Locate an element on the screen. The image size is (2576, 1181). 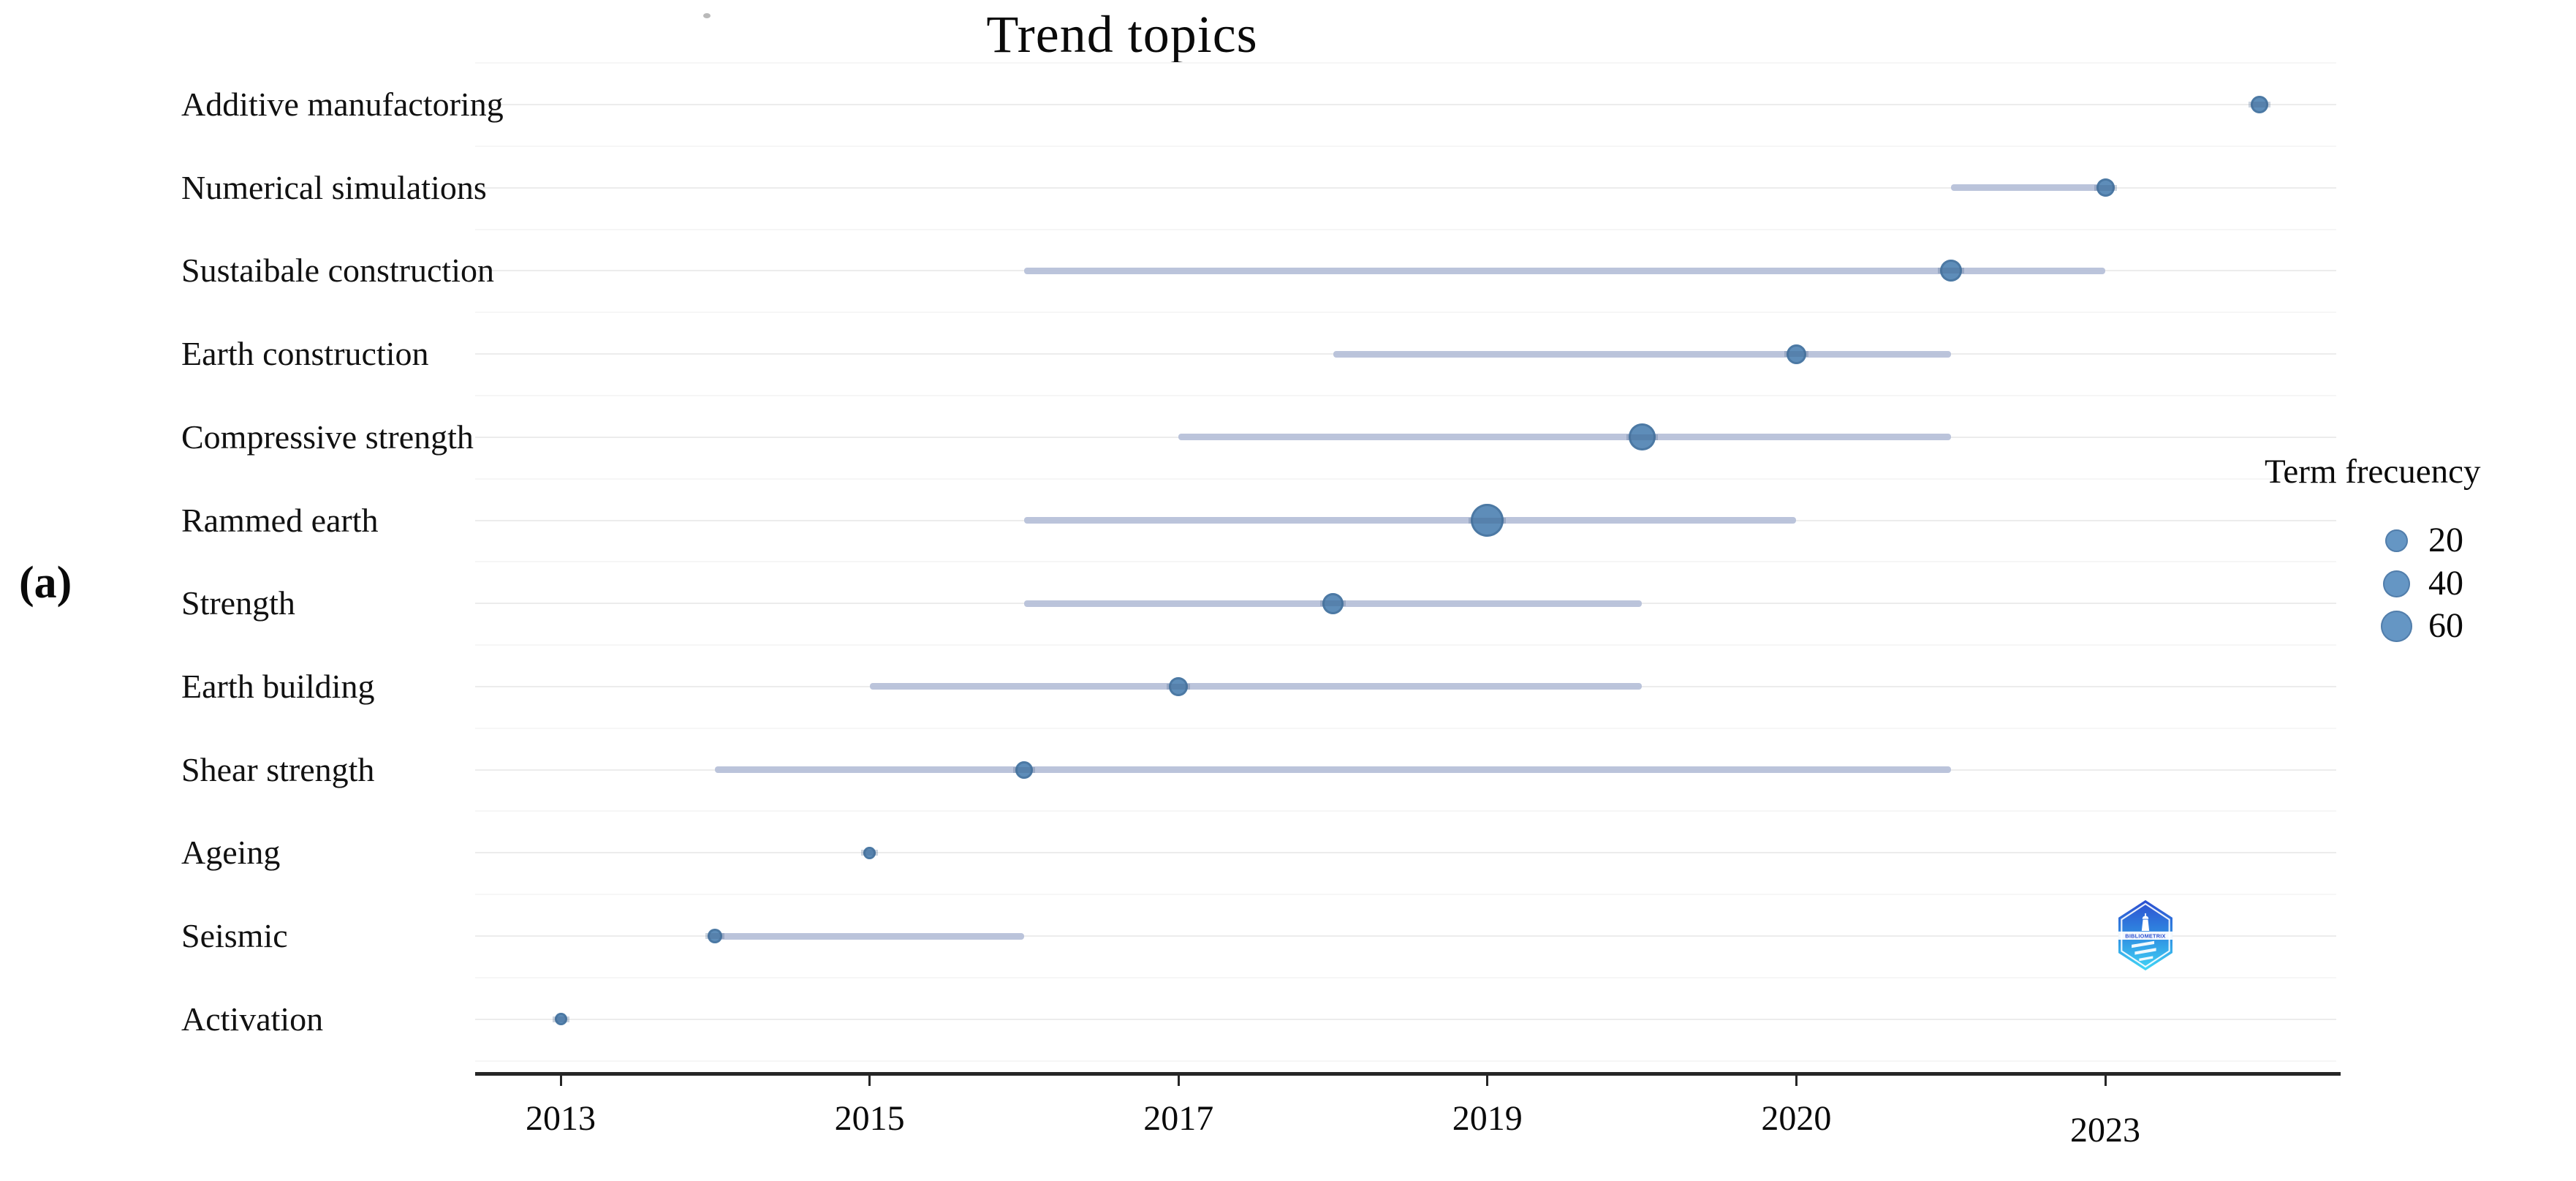
logo-band is located at coordinates (2145, 935).